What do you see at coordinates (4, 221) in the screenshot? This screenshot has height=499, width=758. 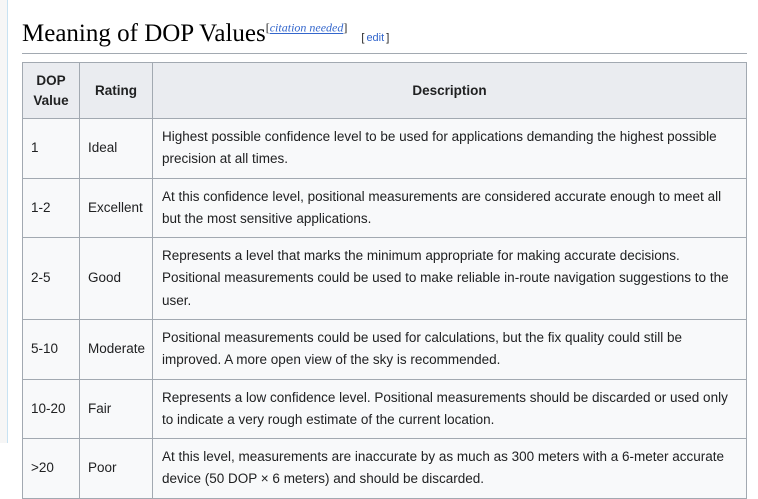 I see `content-left-gutter` at bounding box center [4, 221].